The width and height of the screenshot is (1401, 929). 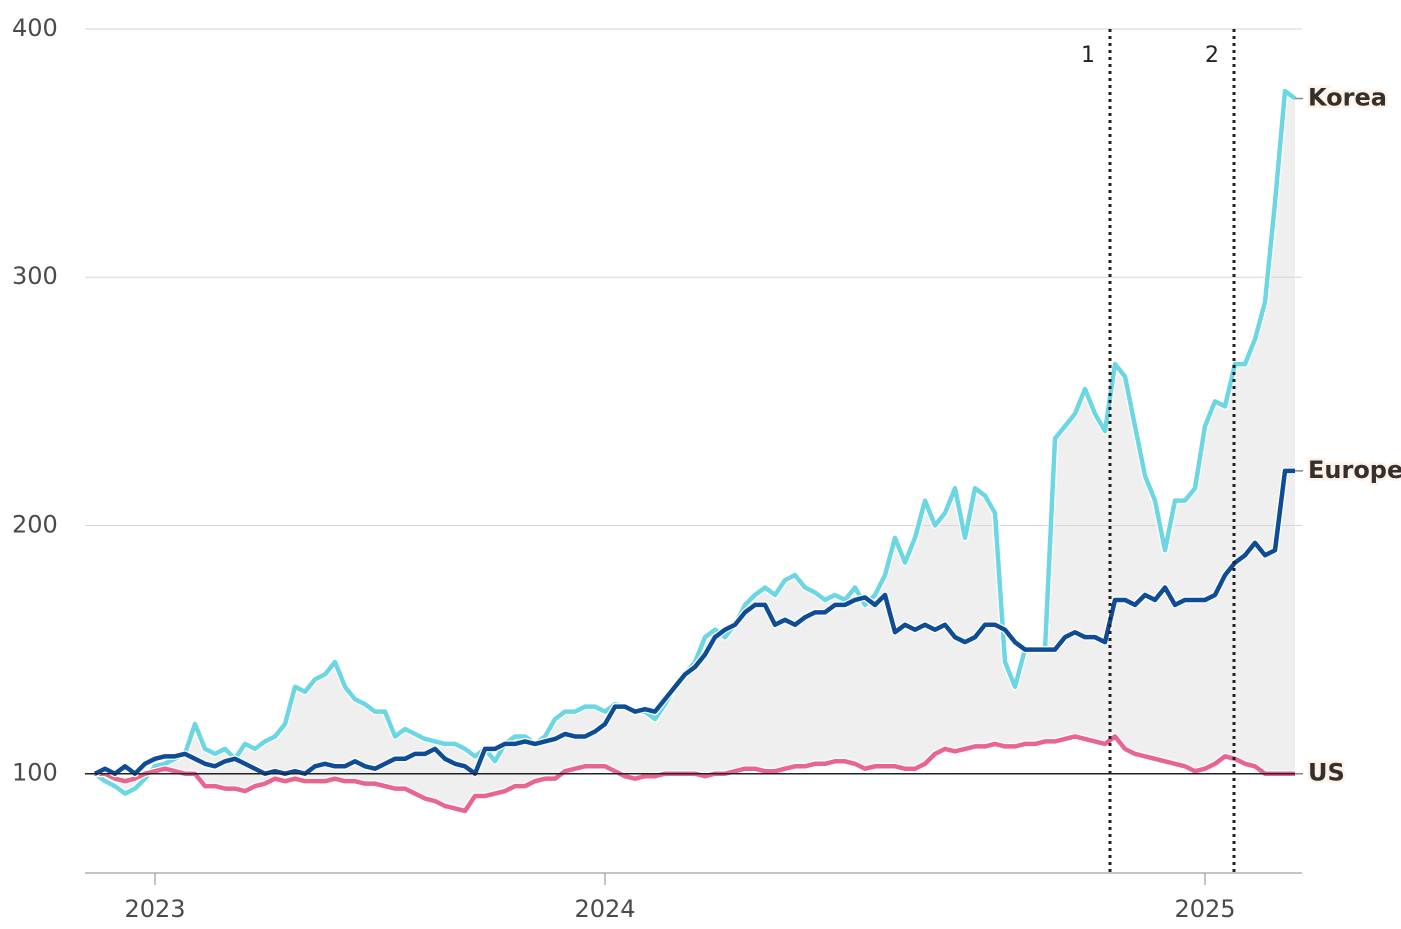 What do you see at coordinates (1204, 909) in the screenshot?
I see `x-tick-label: 2025` at bounding box center [1204, 909].